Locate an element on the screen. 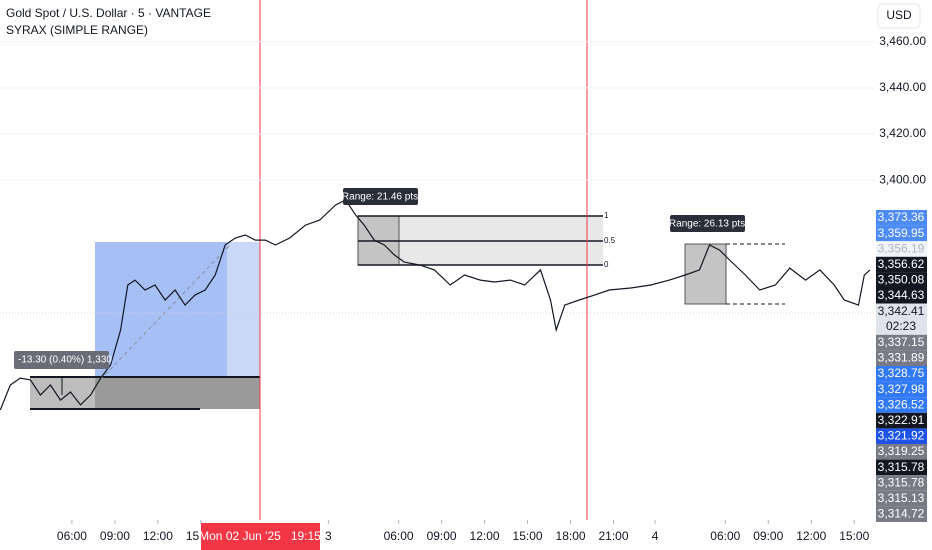 The height and width of the screenshot is (550, 932). price-tag-label: 3,326.52 is located at coordinates (901, 404).